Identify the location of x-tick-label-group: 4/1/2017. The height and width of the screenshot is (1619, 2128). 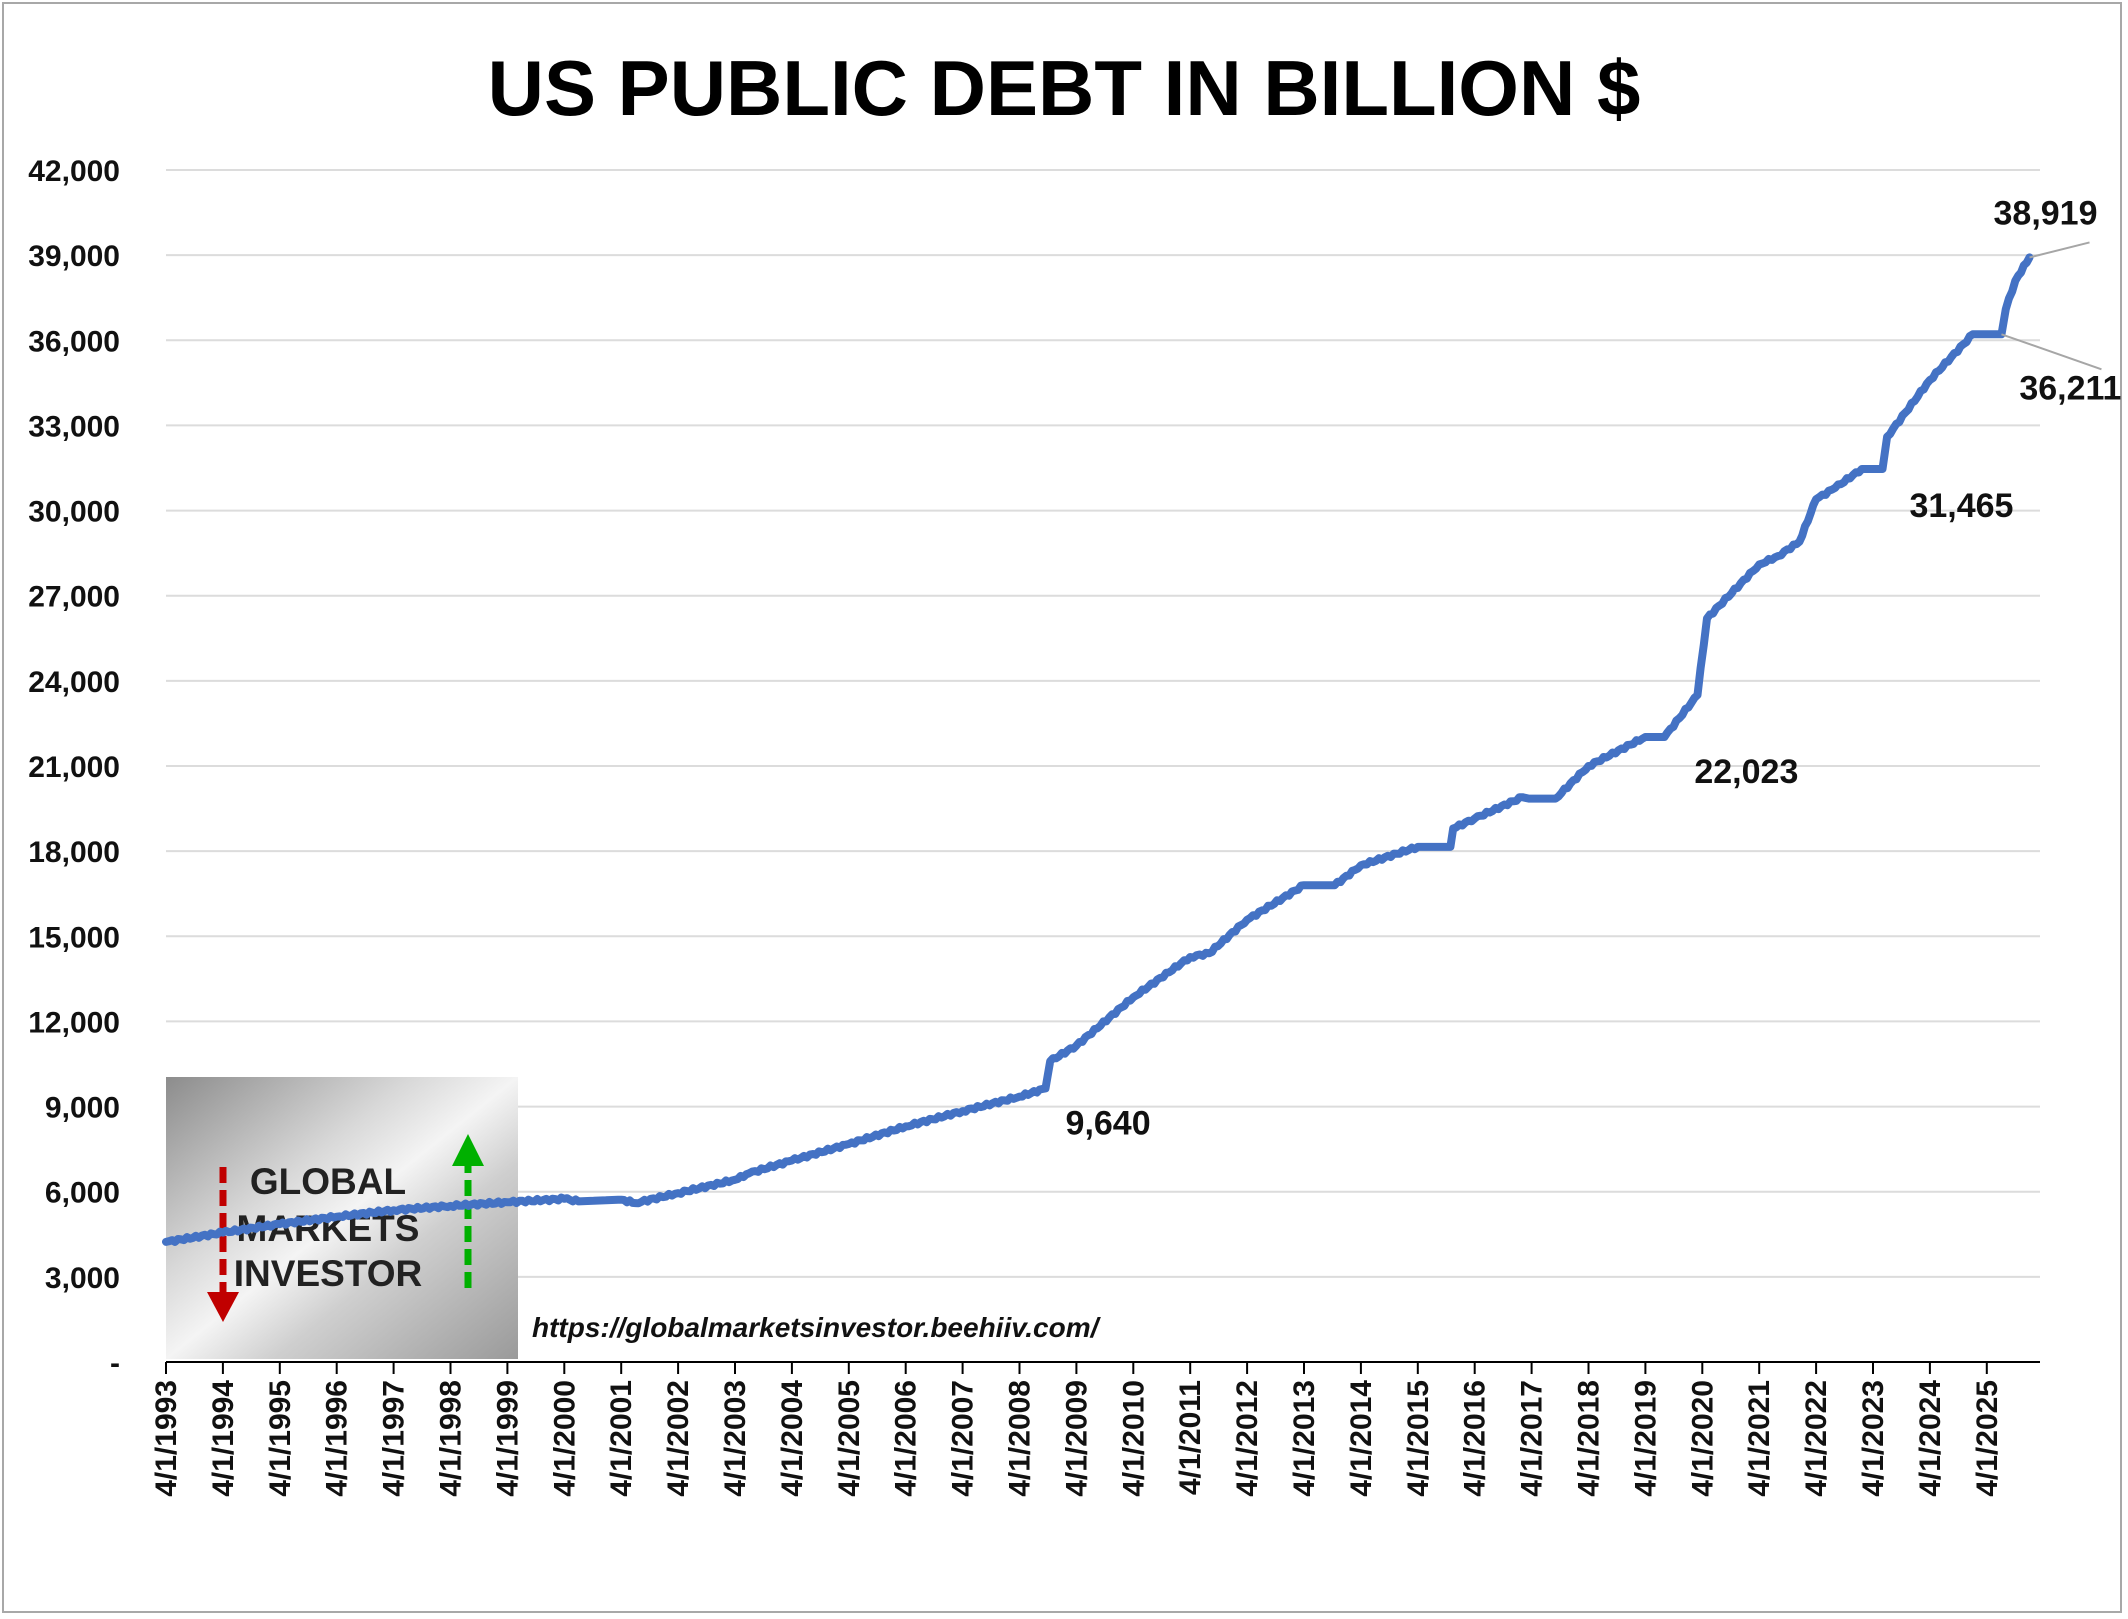
(1532, 1438).